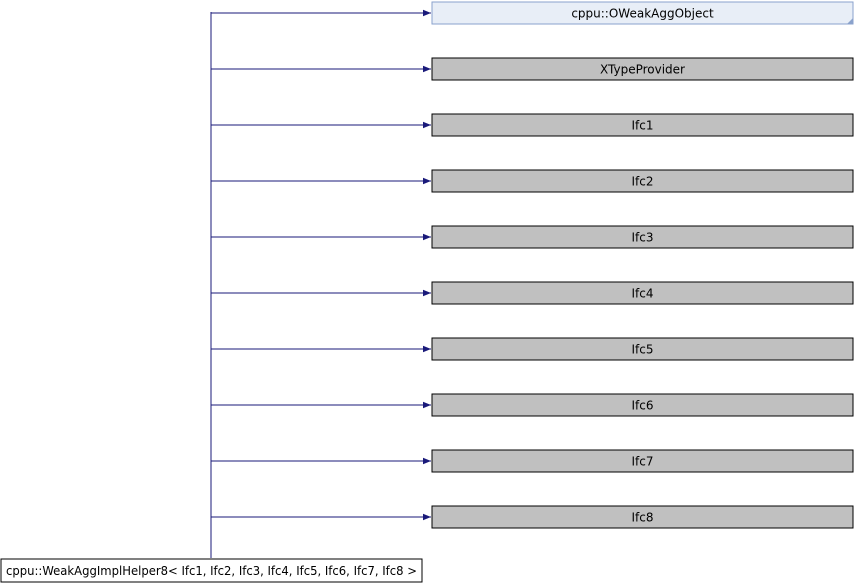  I want to click on base-class-node-xtypeprovider: XTypeProvider, so click(642, 69).